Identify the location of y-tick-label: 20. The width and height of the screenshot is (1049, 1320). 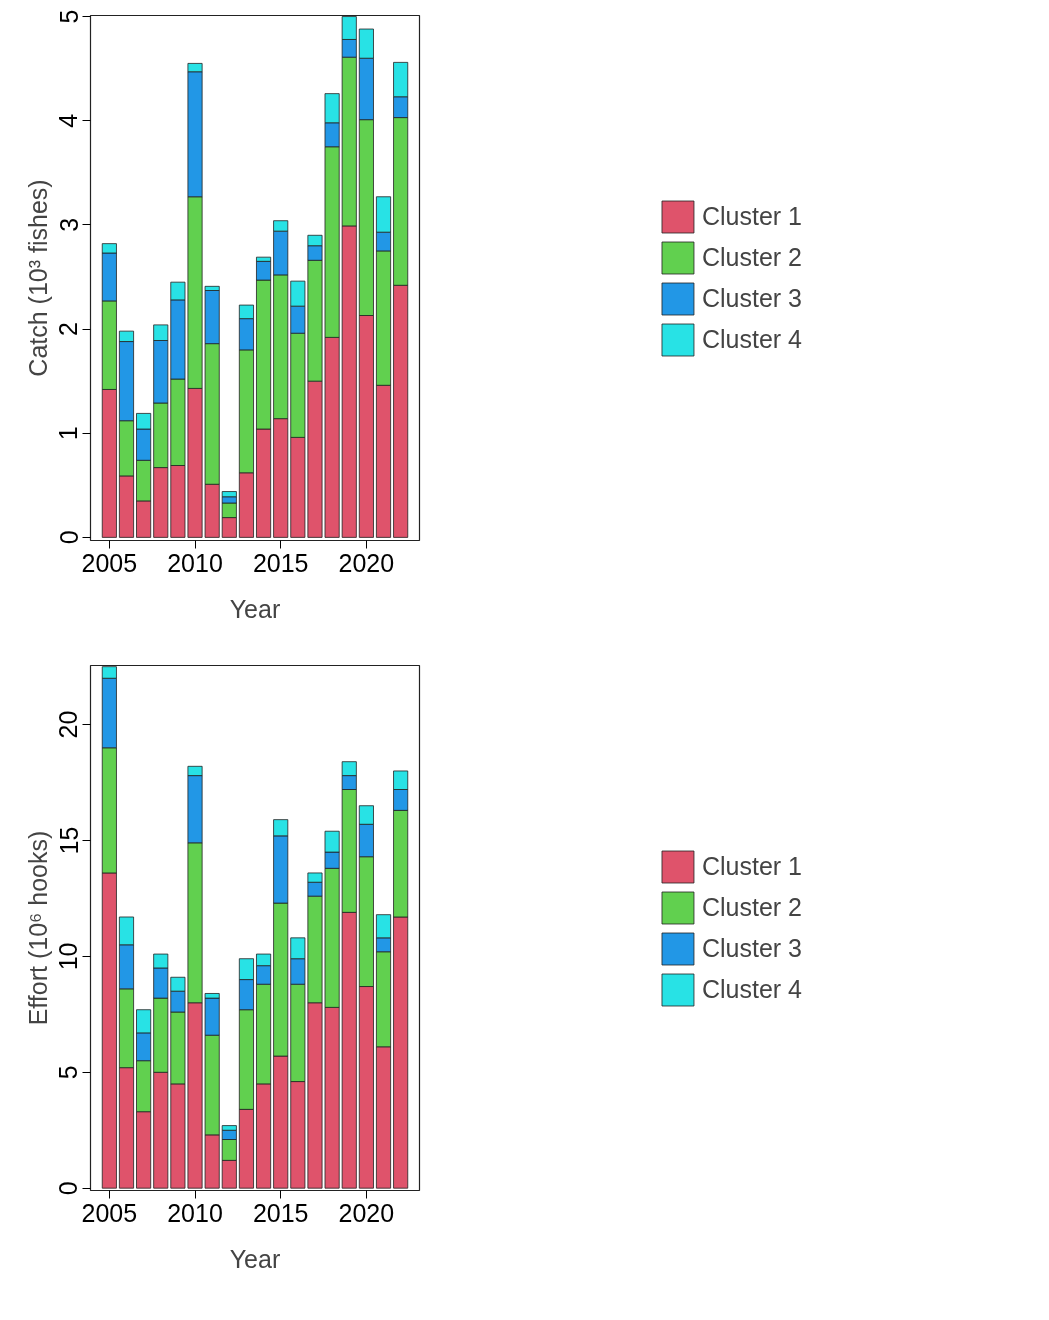
(68, 724).